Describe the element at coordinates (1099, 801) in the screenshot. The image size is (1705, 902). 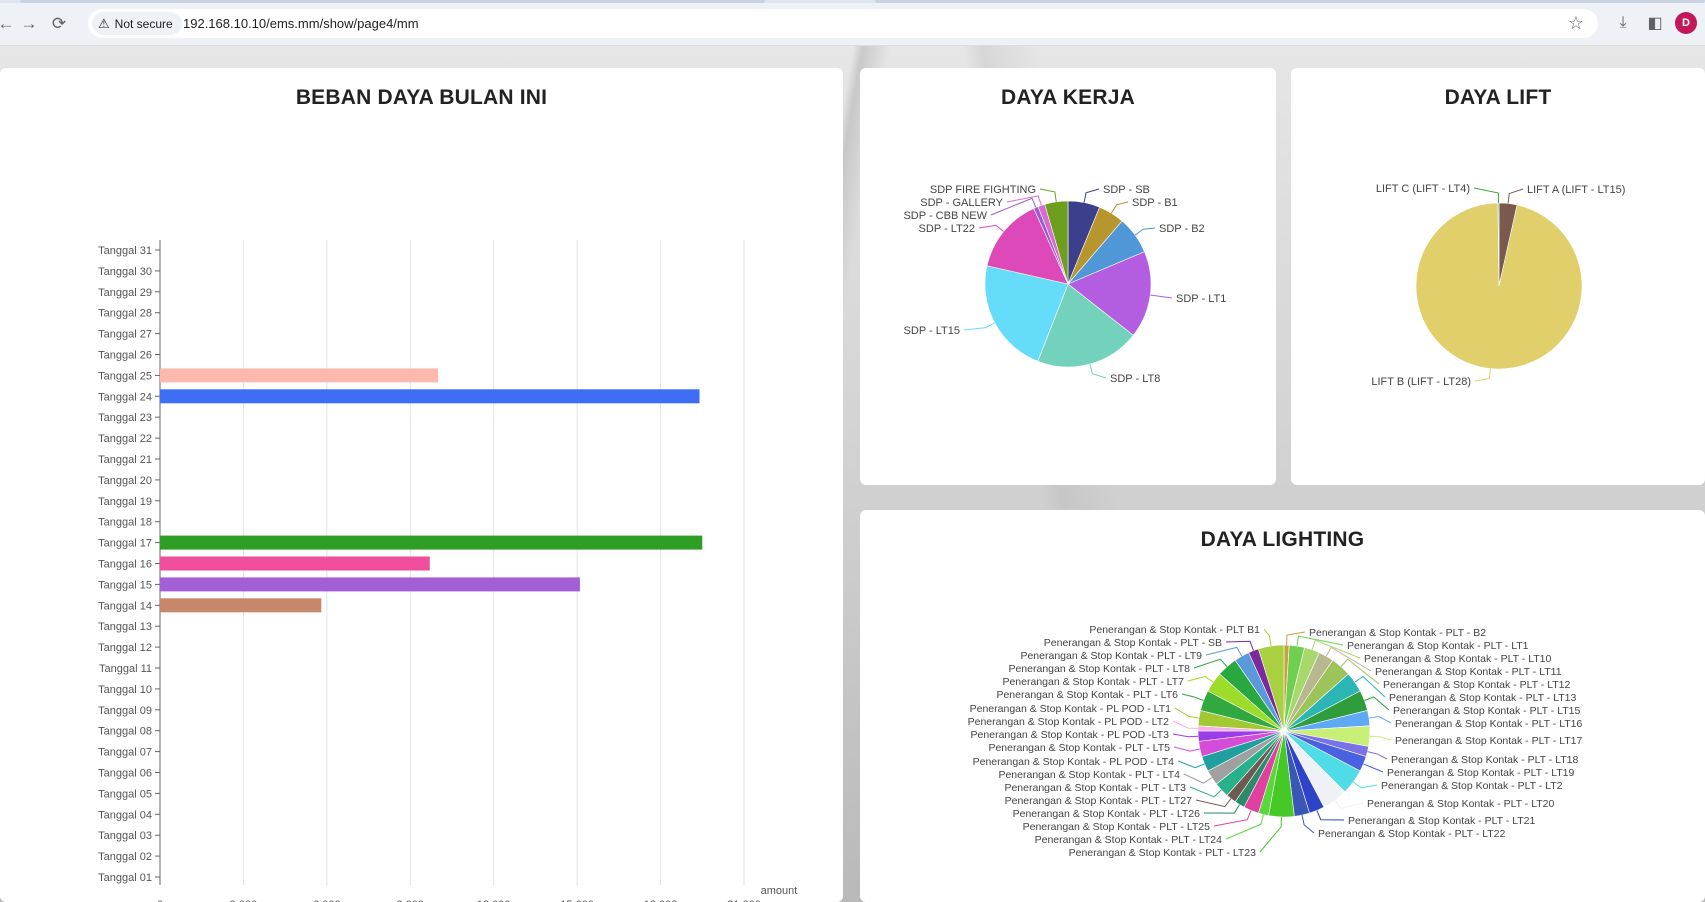
I see `pie-label: Penerangan & Stop Kontak - PLT - LT27` at that location.